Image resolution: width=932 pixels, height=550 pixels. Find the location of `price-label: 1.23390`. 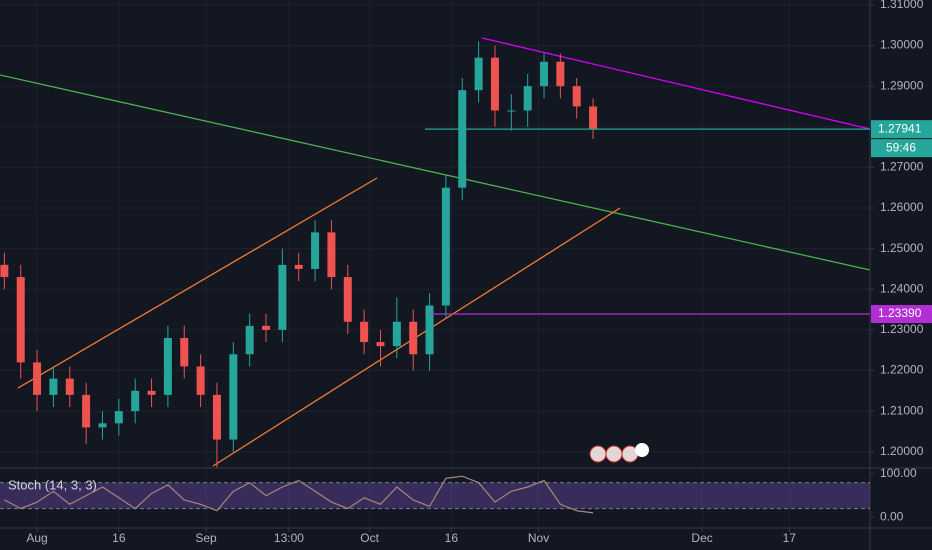

price-label: 1.23390 is located at coordinates (900, 313).